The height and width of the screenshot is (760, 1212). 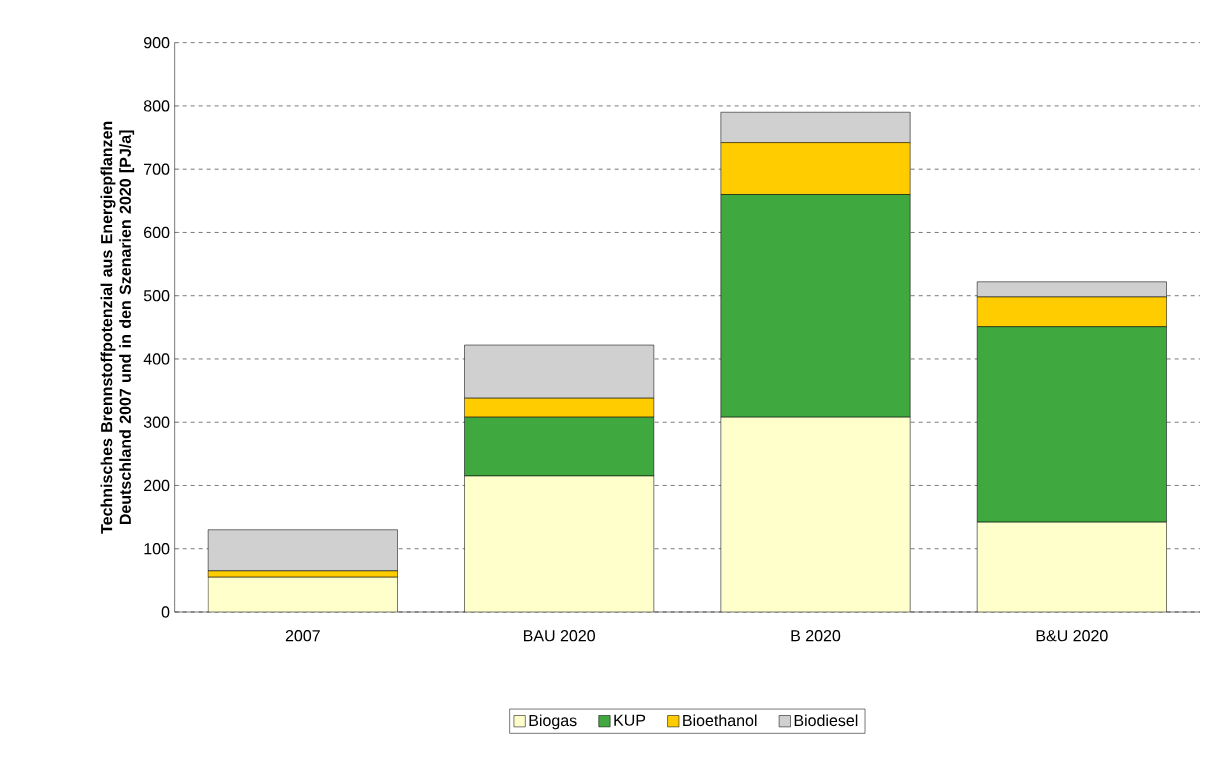 I want to click on x-tick-label: BAU 2020, so click(x=559, y=636).